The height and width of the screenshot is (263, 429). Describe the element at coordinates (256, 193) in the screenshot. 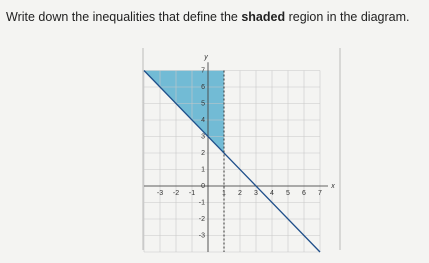

I see `x-tick-label: 3` at that location.